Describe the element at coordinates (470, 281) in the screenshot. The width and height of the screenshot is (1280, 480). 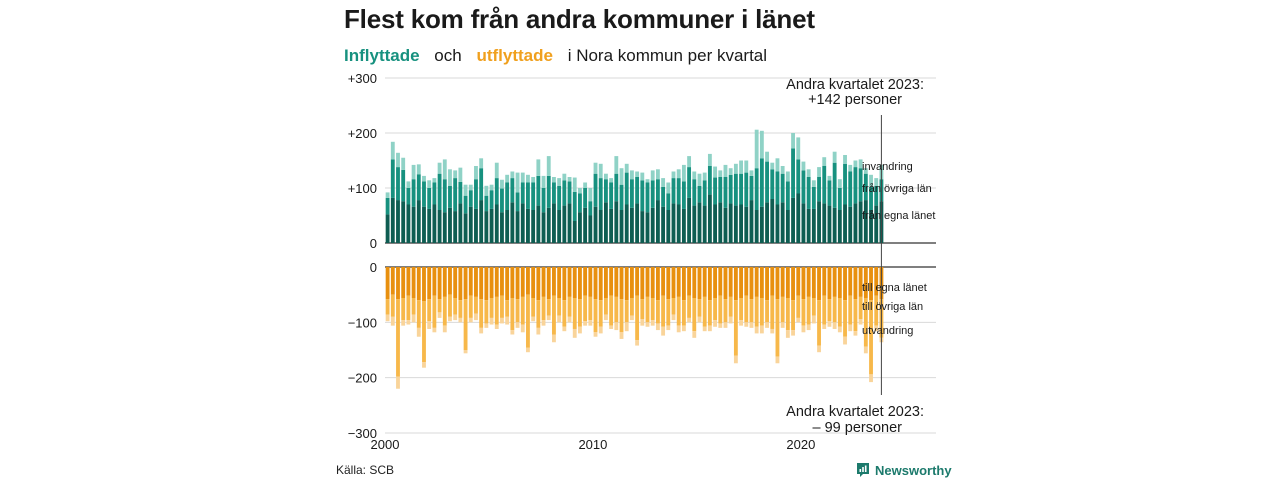
I see `bar-utflyttade-till-egna-länet-16` at that location.